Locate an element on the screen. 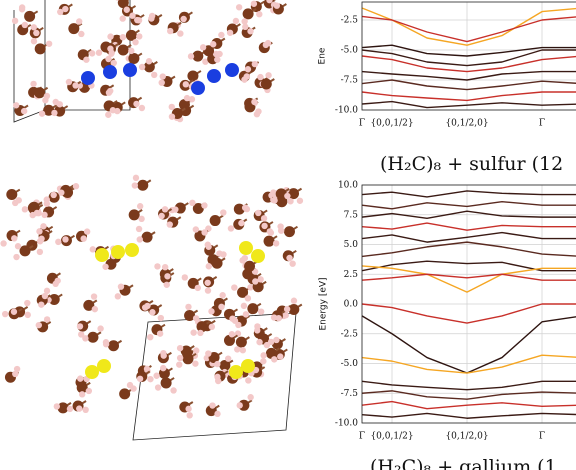  x-tick-label: {0,0,1/2} is located at coordinates (391, 437).